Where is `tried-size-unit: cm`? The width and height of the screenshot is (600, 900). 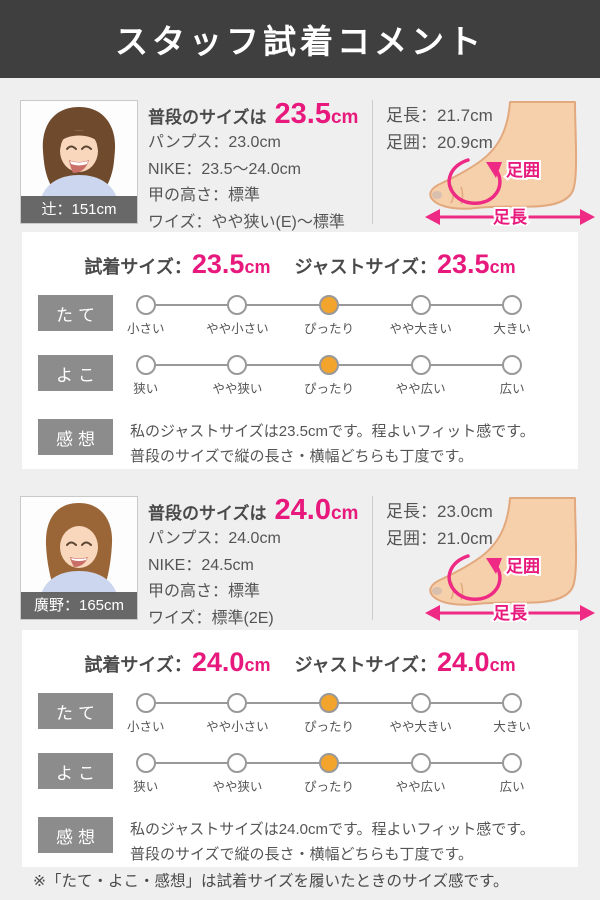 tried-size-unit: cm is located at coordinates (257, 267).